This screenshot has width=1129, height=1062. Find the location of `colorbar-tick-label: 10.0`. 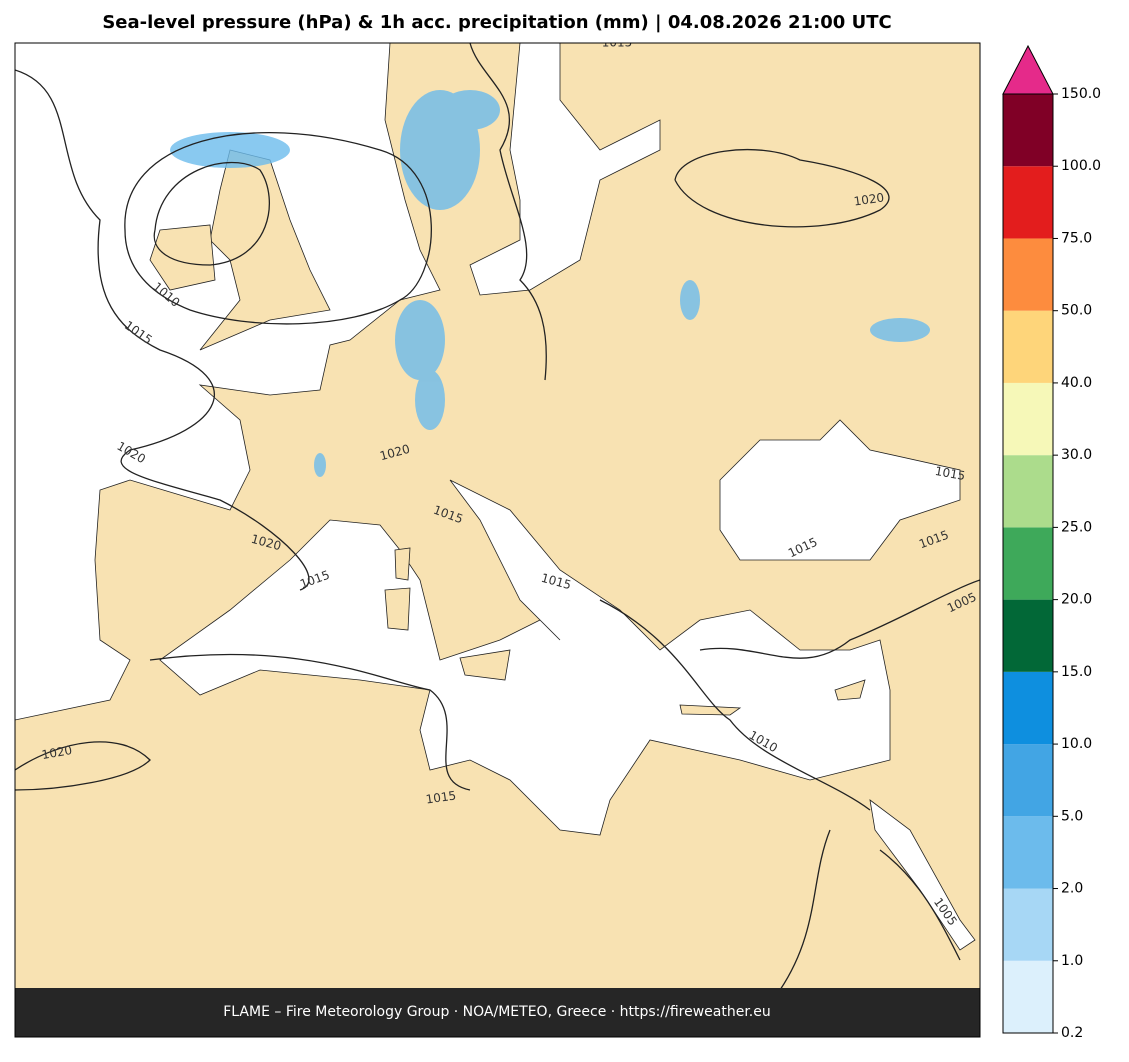

colorbar-tick-label: 10.0 is located at coordinates (1076, 744).